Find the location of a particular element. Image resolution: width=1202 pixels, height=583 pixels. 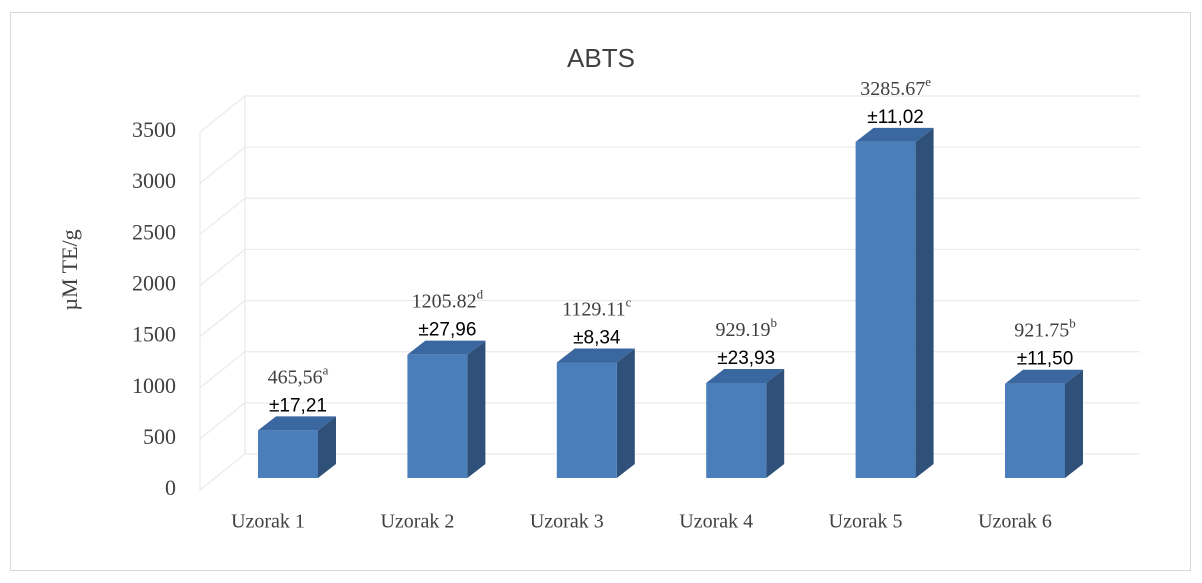

y-tick-label: 1000 is located at coordinates (154, 385).